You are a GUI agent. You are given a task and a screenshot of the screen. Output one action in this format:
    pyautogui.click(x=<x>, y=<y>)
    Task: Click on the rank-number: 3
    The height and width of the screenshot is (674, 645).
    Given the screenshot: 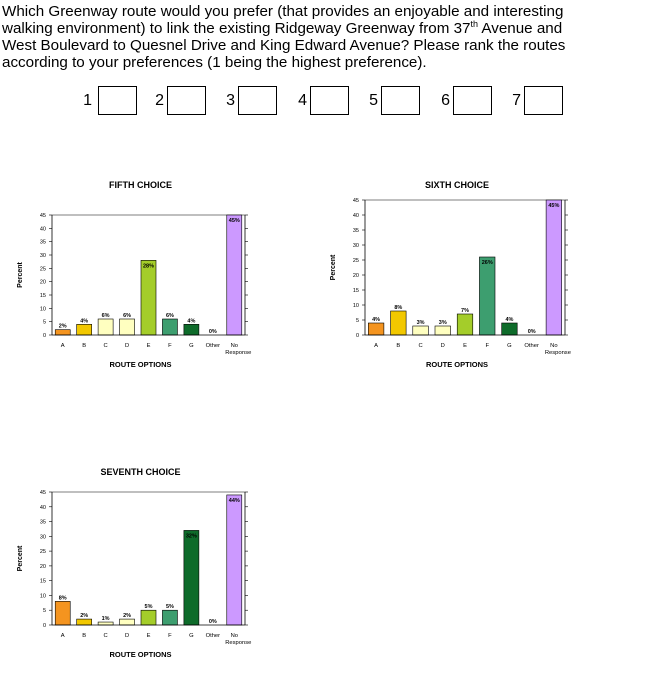 What is the action you would take?
    pyautogui.click(x=230, y=100)
    